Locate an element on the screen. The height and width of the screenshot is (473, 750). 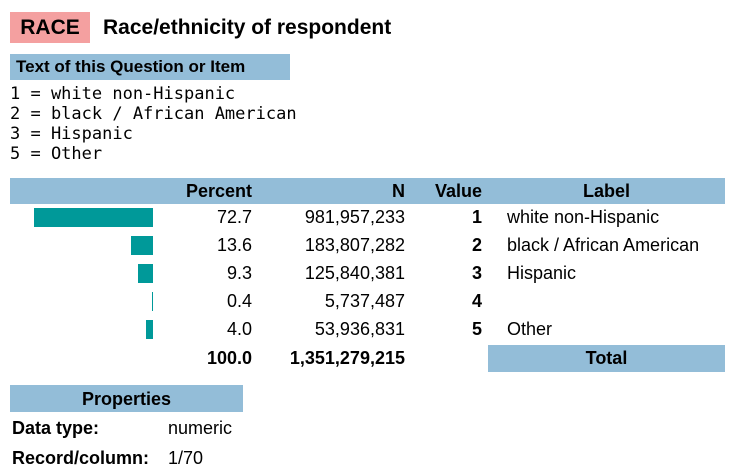
percent: 4.0 is located at coordinates (239, 329).